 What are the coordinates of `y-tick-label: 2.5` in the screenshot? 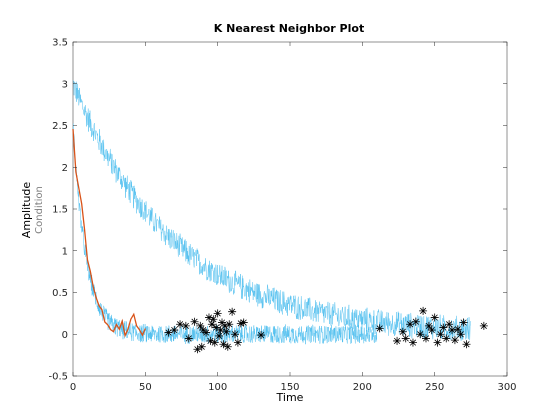 It's located at (60, 126).